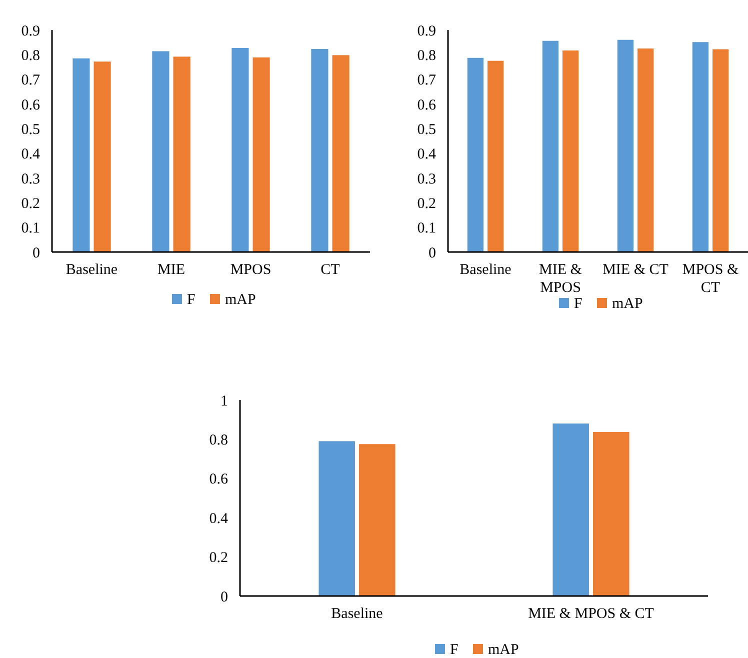 This screenshot has width=748, height=658. What do you see at coordinates (330, 270) in the screenshot?
I see `x-tick-label: CT` at bounding box center [330, 270].